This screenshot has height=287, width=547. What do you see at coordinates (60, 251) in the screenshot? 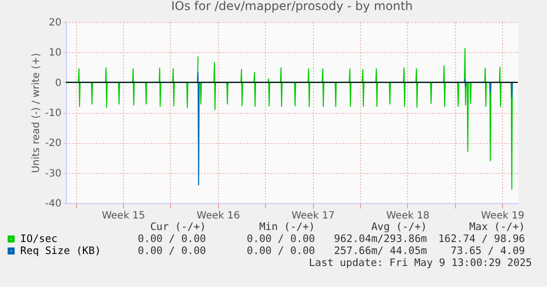
I see `legend-label: Req Size (KB)` at bounding box center [60, 251].